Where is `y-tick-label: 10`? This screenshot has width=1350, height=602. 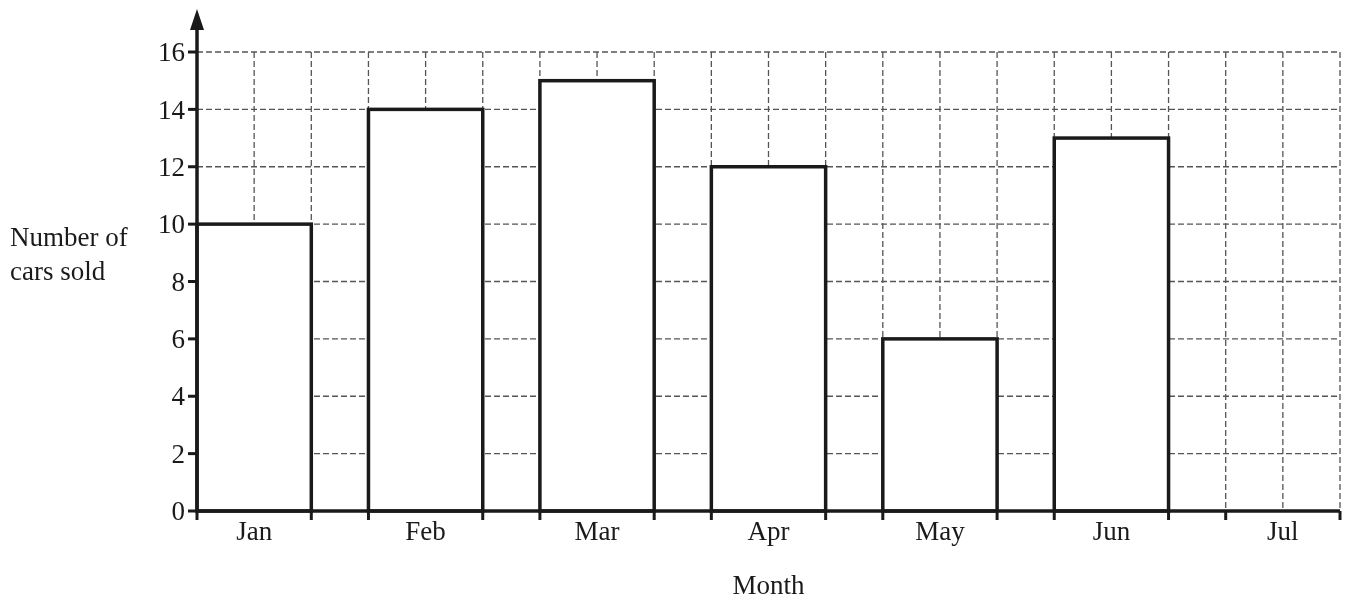 y-tick-label: 10 is located at coordinates (171, 224).